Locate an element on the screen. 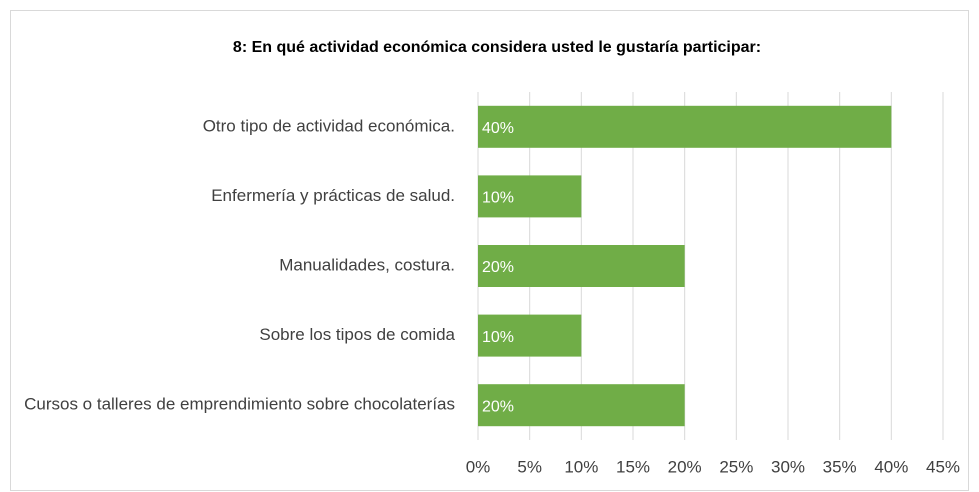 Image resolution: width=979 pixels, height=492 pixels. x-tick-label: 45% is located at coordinates (943, 466).